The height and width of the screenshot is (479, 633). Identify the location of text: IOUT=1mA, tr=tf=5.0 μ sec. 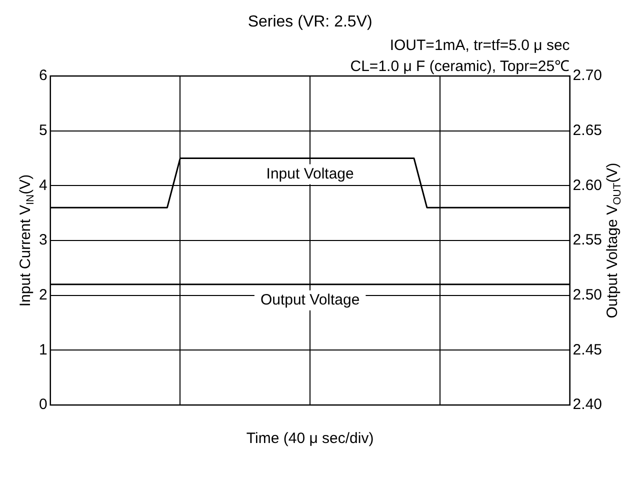
(480, 45).